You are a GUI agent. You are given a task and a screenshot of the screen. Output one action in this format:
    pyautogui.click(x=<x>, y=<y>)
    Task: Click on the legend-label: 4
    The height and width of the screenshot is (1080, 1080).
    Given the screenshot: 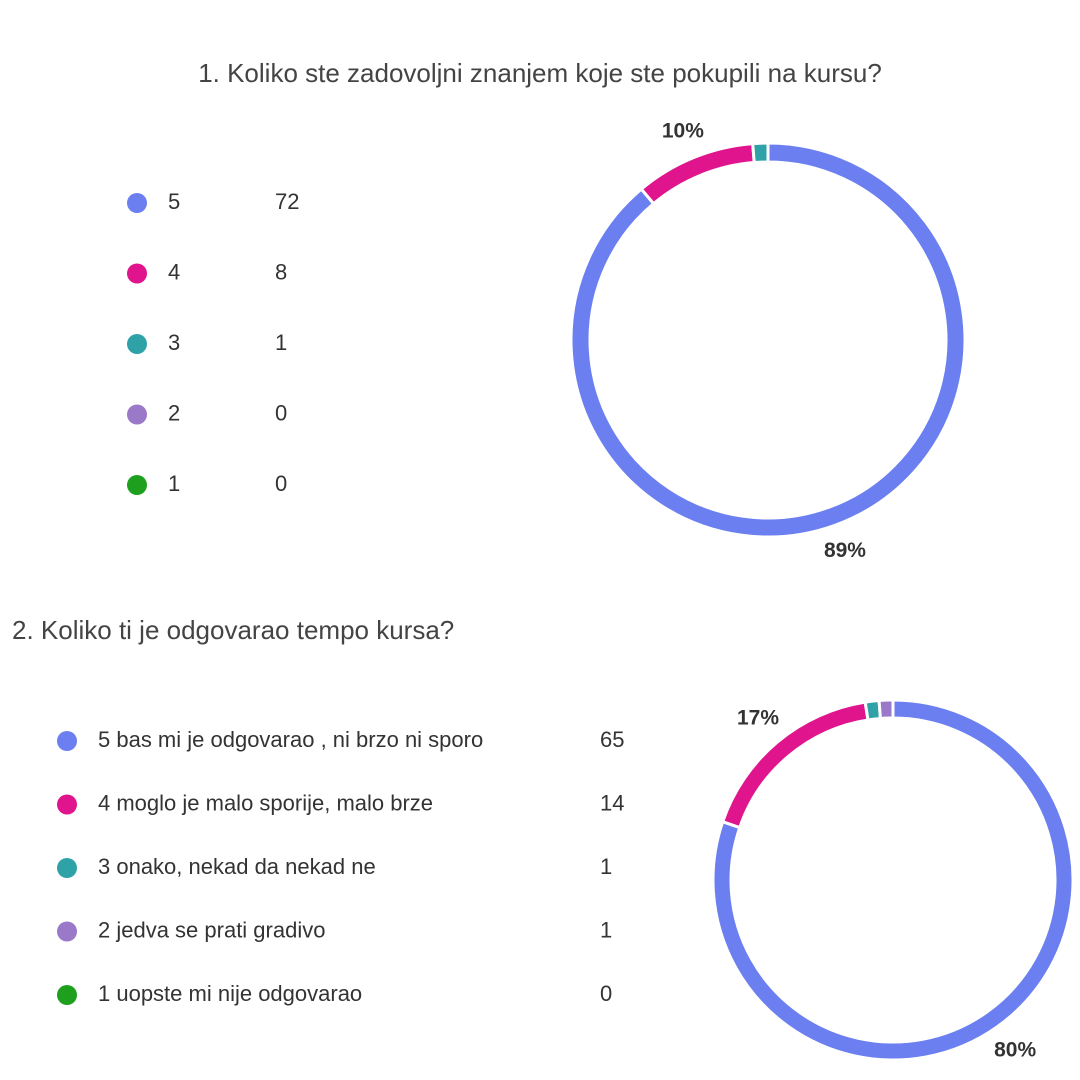 What is the action you would take?
    pyautogui.click(x=174, y=271)
    